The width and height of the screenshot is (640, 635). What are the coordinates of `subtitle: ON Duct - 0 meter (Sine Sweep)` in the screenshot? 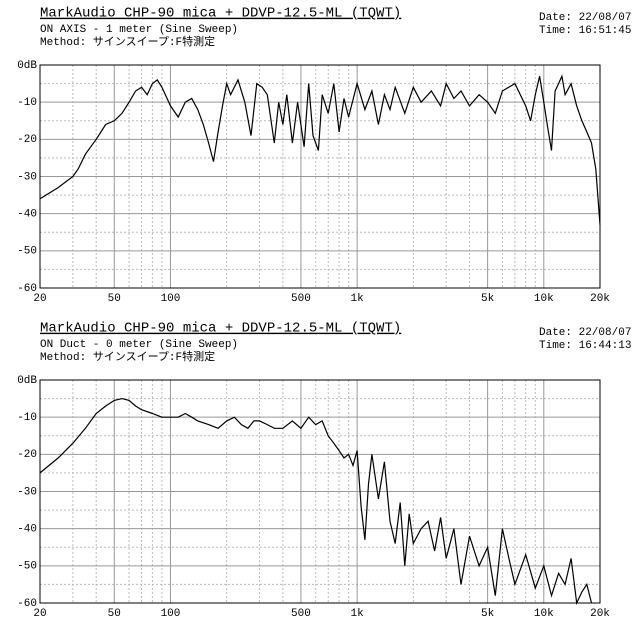 It's located at (139, 345).